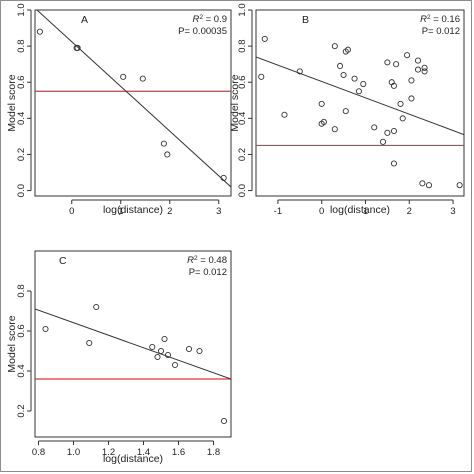  Describe the element at coordinates (143, 452) in the screenshot. I see `x-tick-label: 1.4` at that location.